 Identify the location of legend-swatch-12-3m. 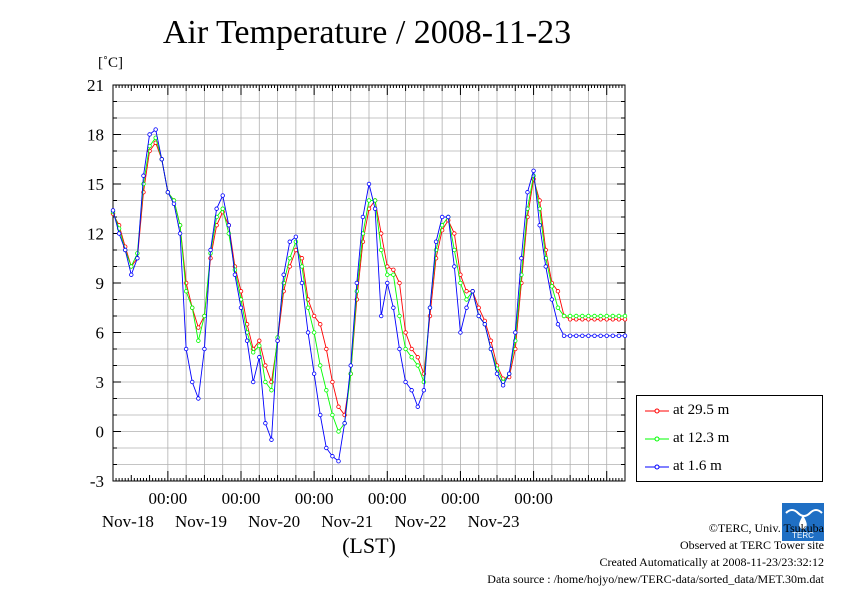
(657, 439).